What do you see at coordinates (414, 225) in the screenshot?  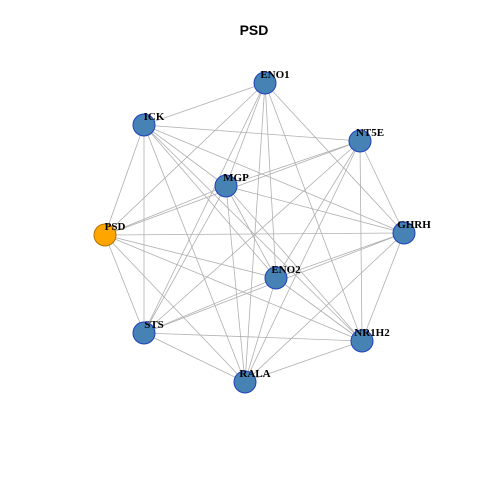 I see `node-label: GHRH` at bounding box center [414, 225].